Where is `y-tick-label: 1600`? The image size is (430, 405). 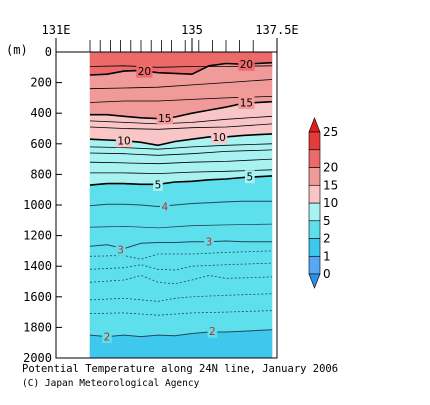
y-tick-label: 1600 is located at coordinates (37, 297).